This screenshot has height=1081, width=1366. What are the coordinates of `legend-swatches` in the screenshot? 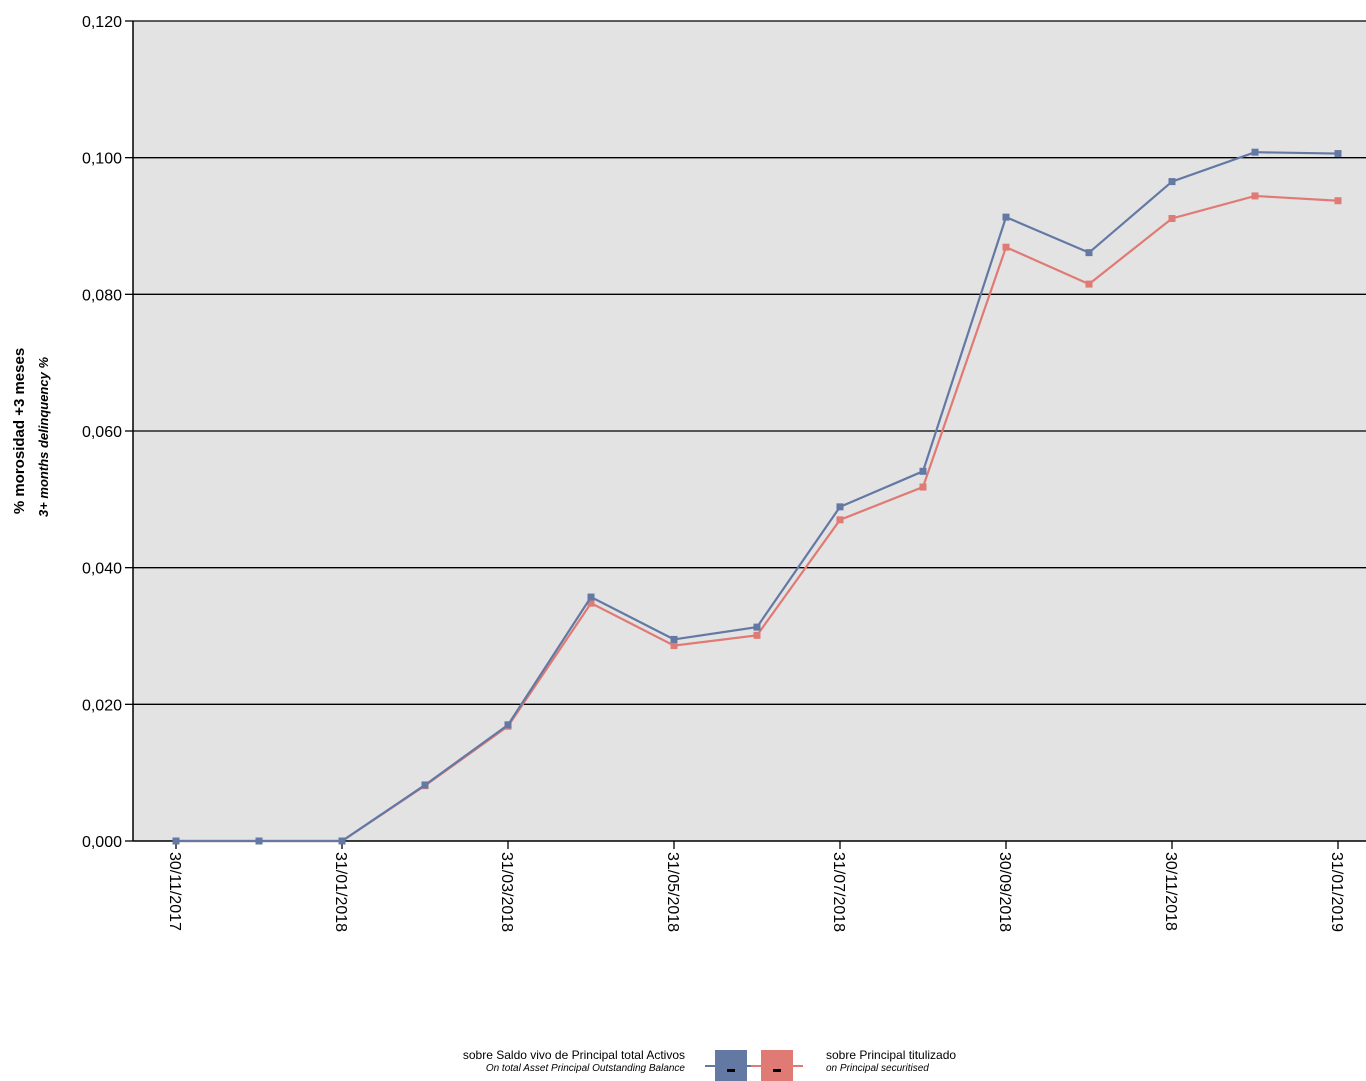 It's located at (754, 1065).